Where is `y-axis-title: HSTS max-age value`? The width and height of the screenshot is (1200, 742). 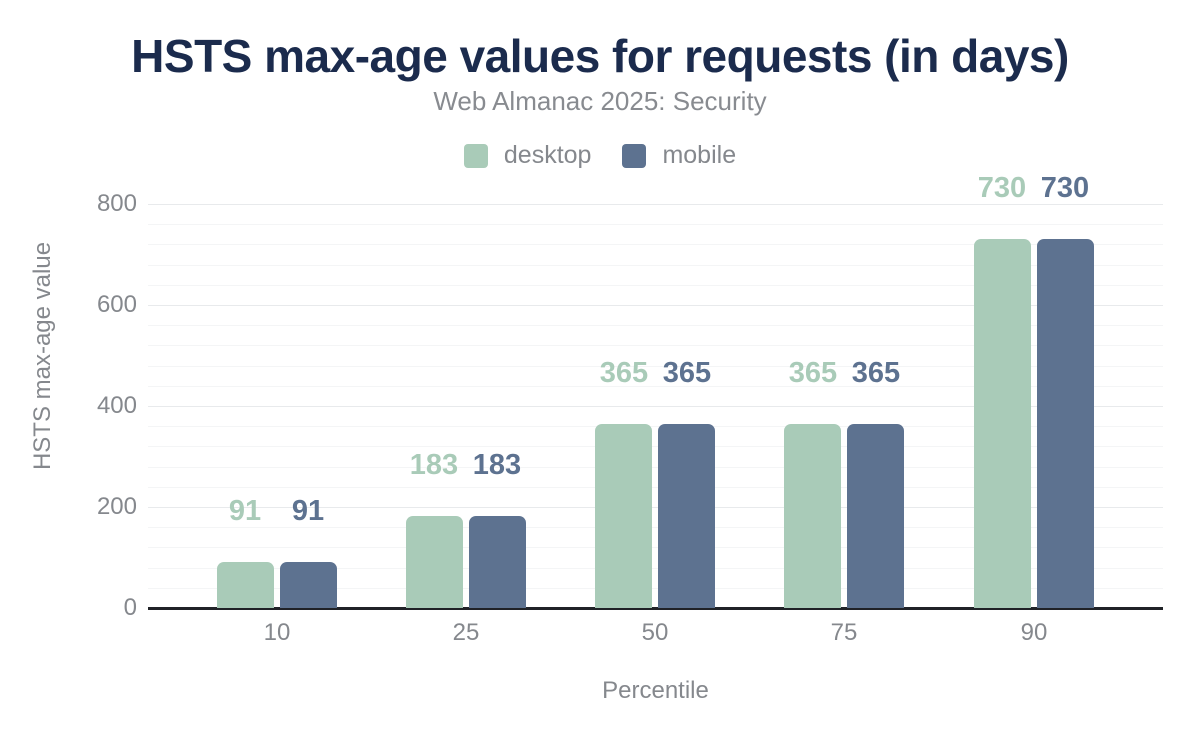 y-axis-title: HSTS max-age value is located at coordinates (42, 356).